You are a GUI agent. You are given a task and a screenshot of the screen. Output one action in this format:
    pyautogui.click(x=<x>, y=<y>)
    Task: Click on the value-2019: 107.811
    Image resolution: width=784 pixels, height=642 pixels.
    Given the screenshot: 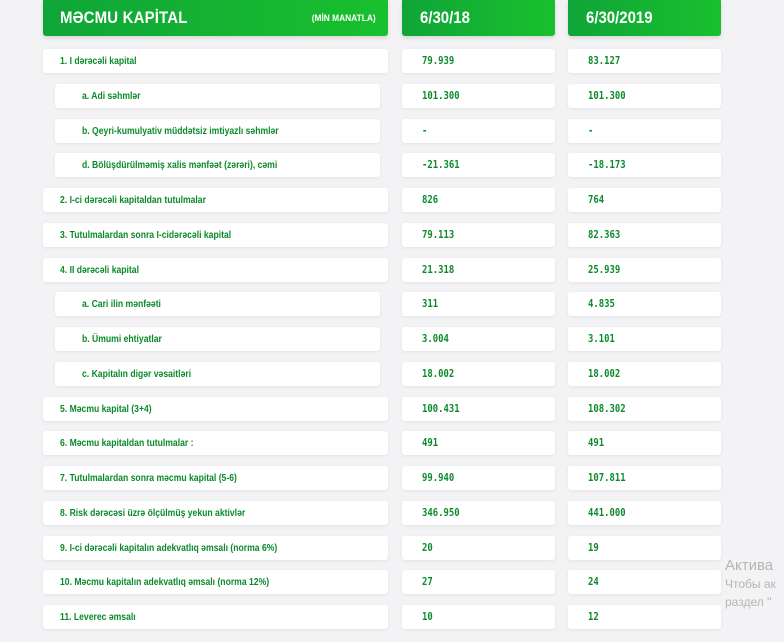 What is the action you would take?
    pyautogui.click(x=607, y=478)
    